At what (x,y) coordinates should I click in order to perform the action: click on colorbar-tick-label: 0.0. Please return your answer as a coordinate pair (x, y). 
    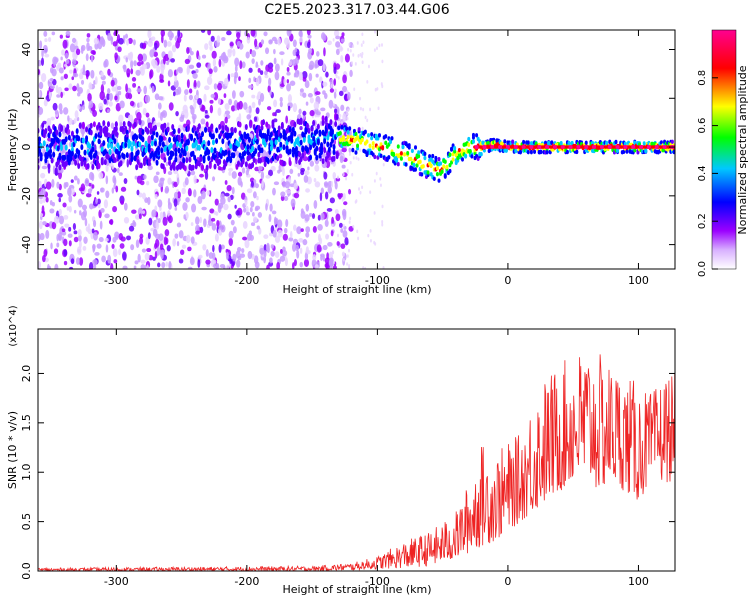
    Looking at the image, I should click on (702, 269).